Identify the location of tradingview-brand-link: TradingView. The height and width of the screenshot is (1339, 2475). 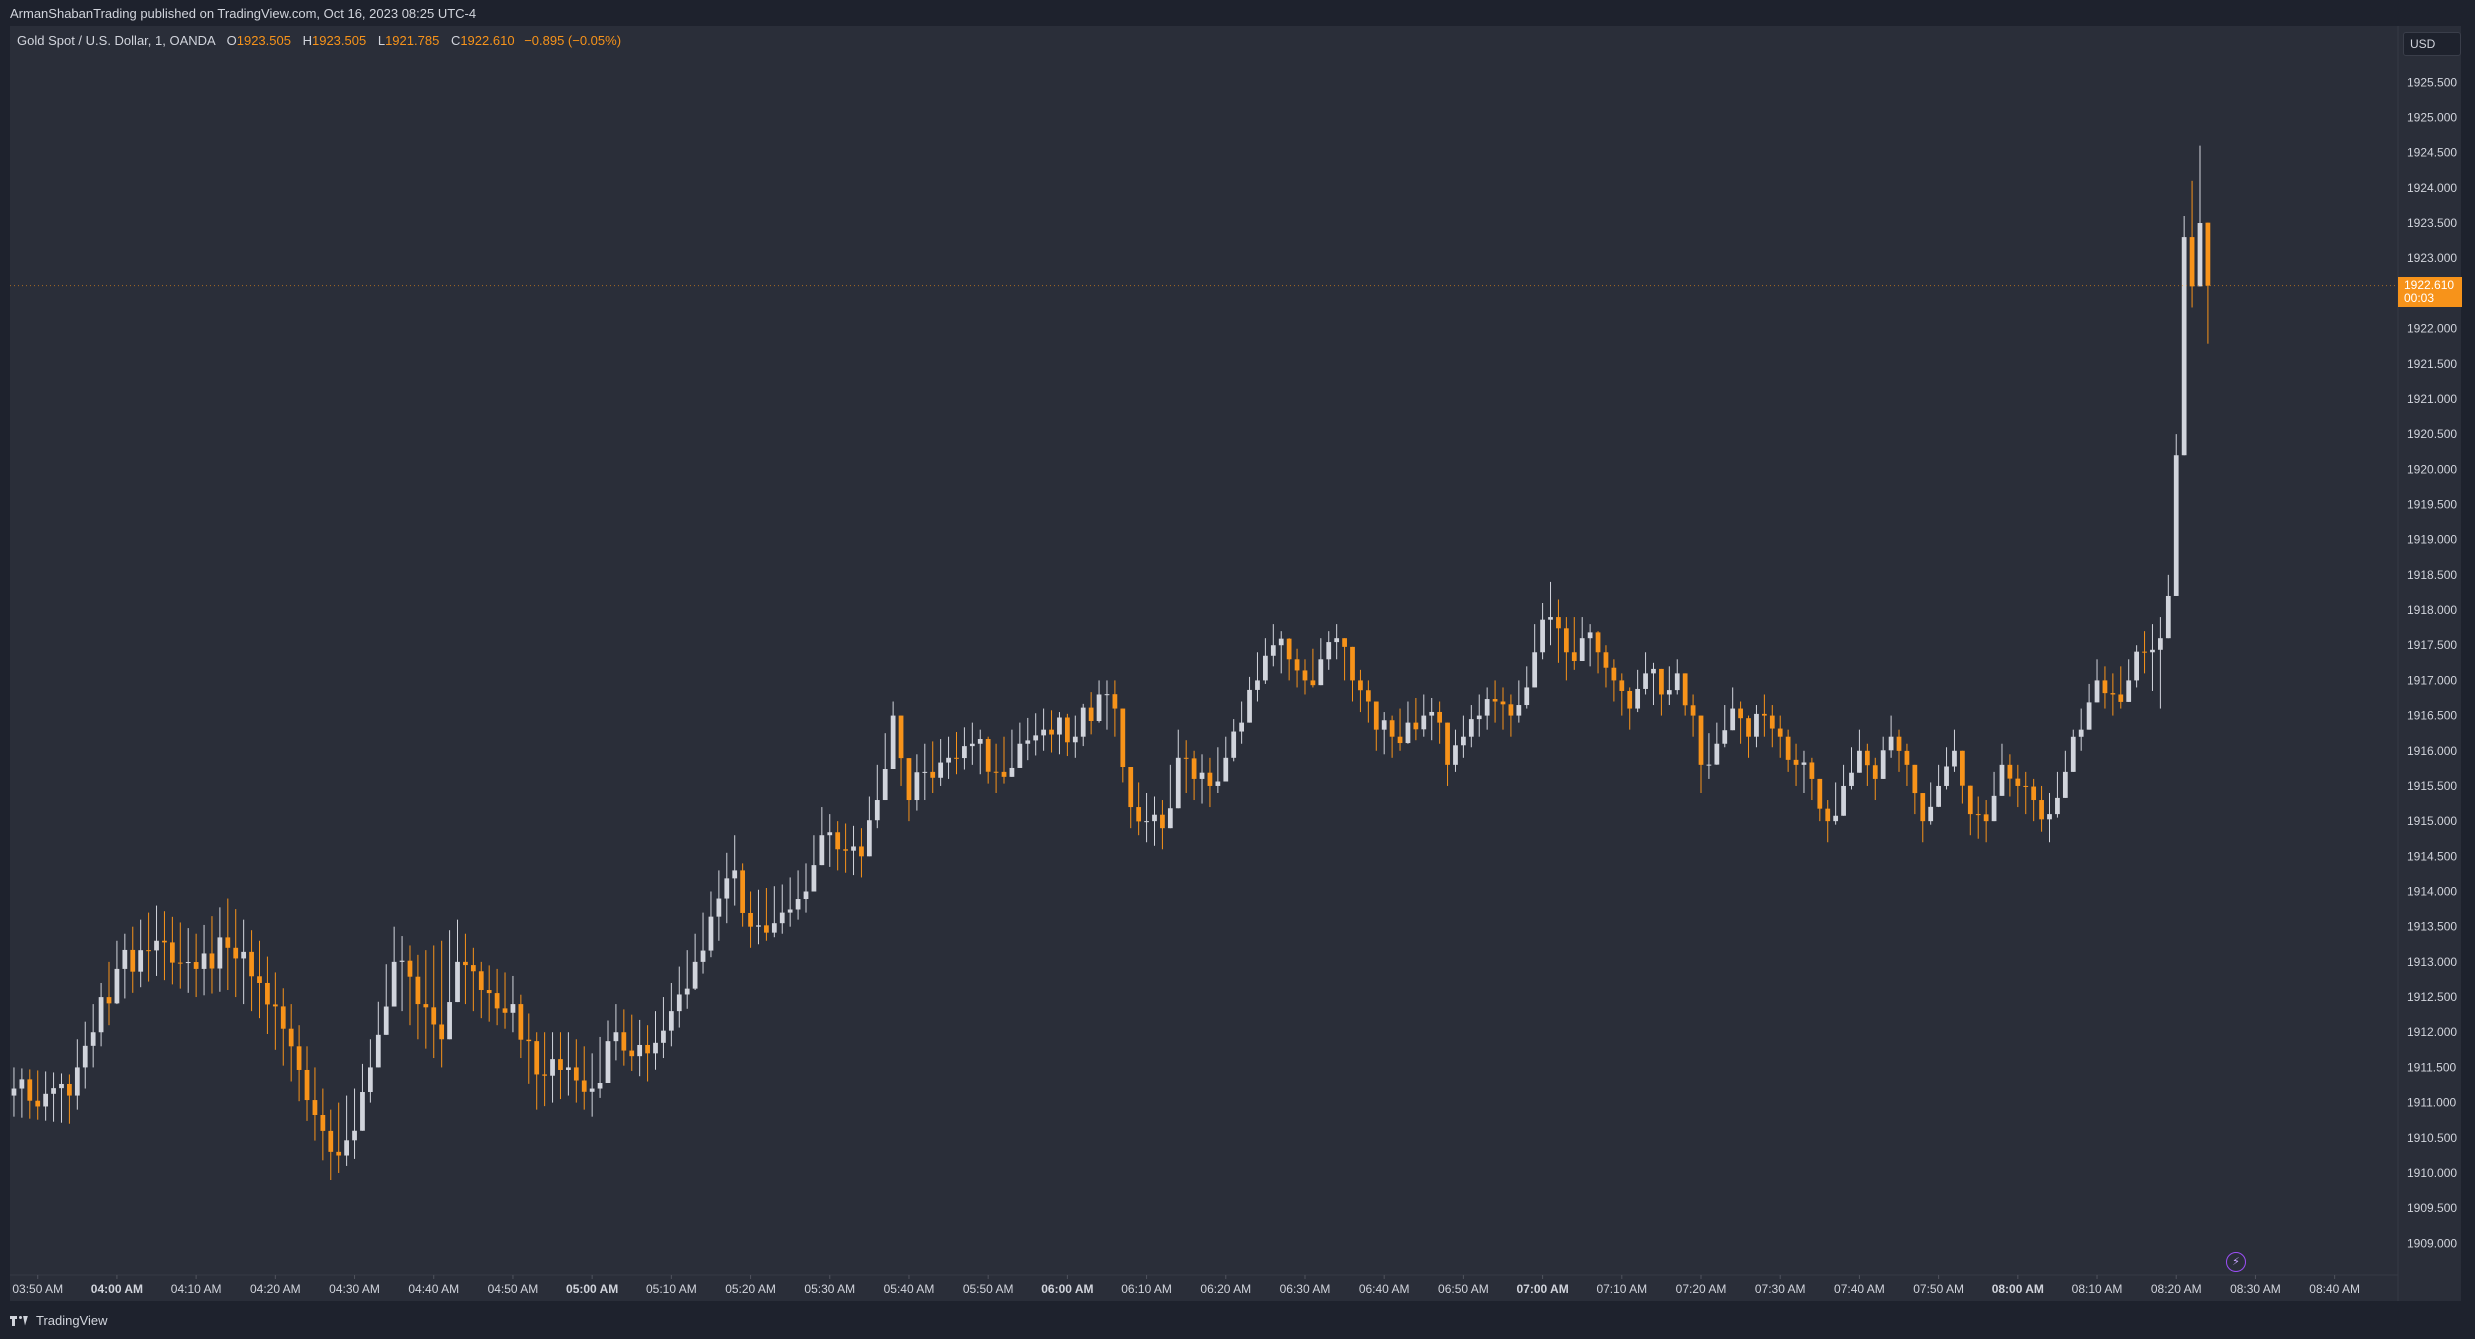
(59, 1320).